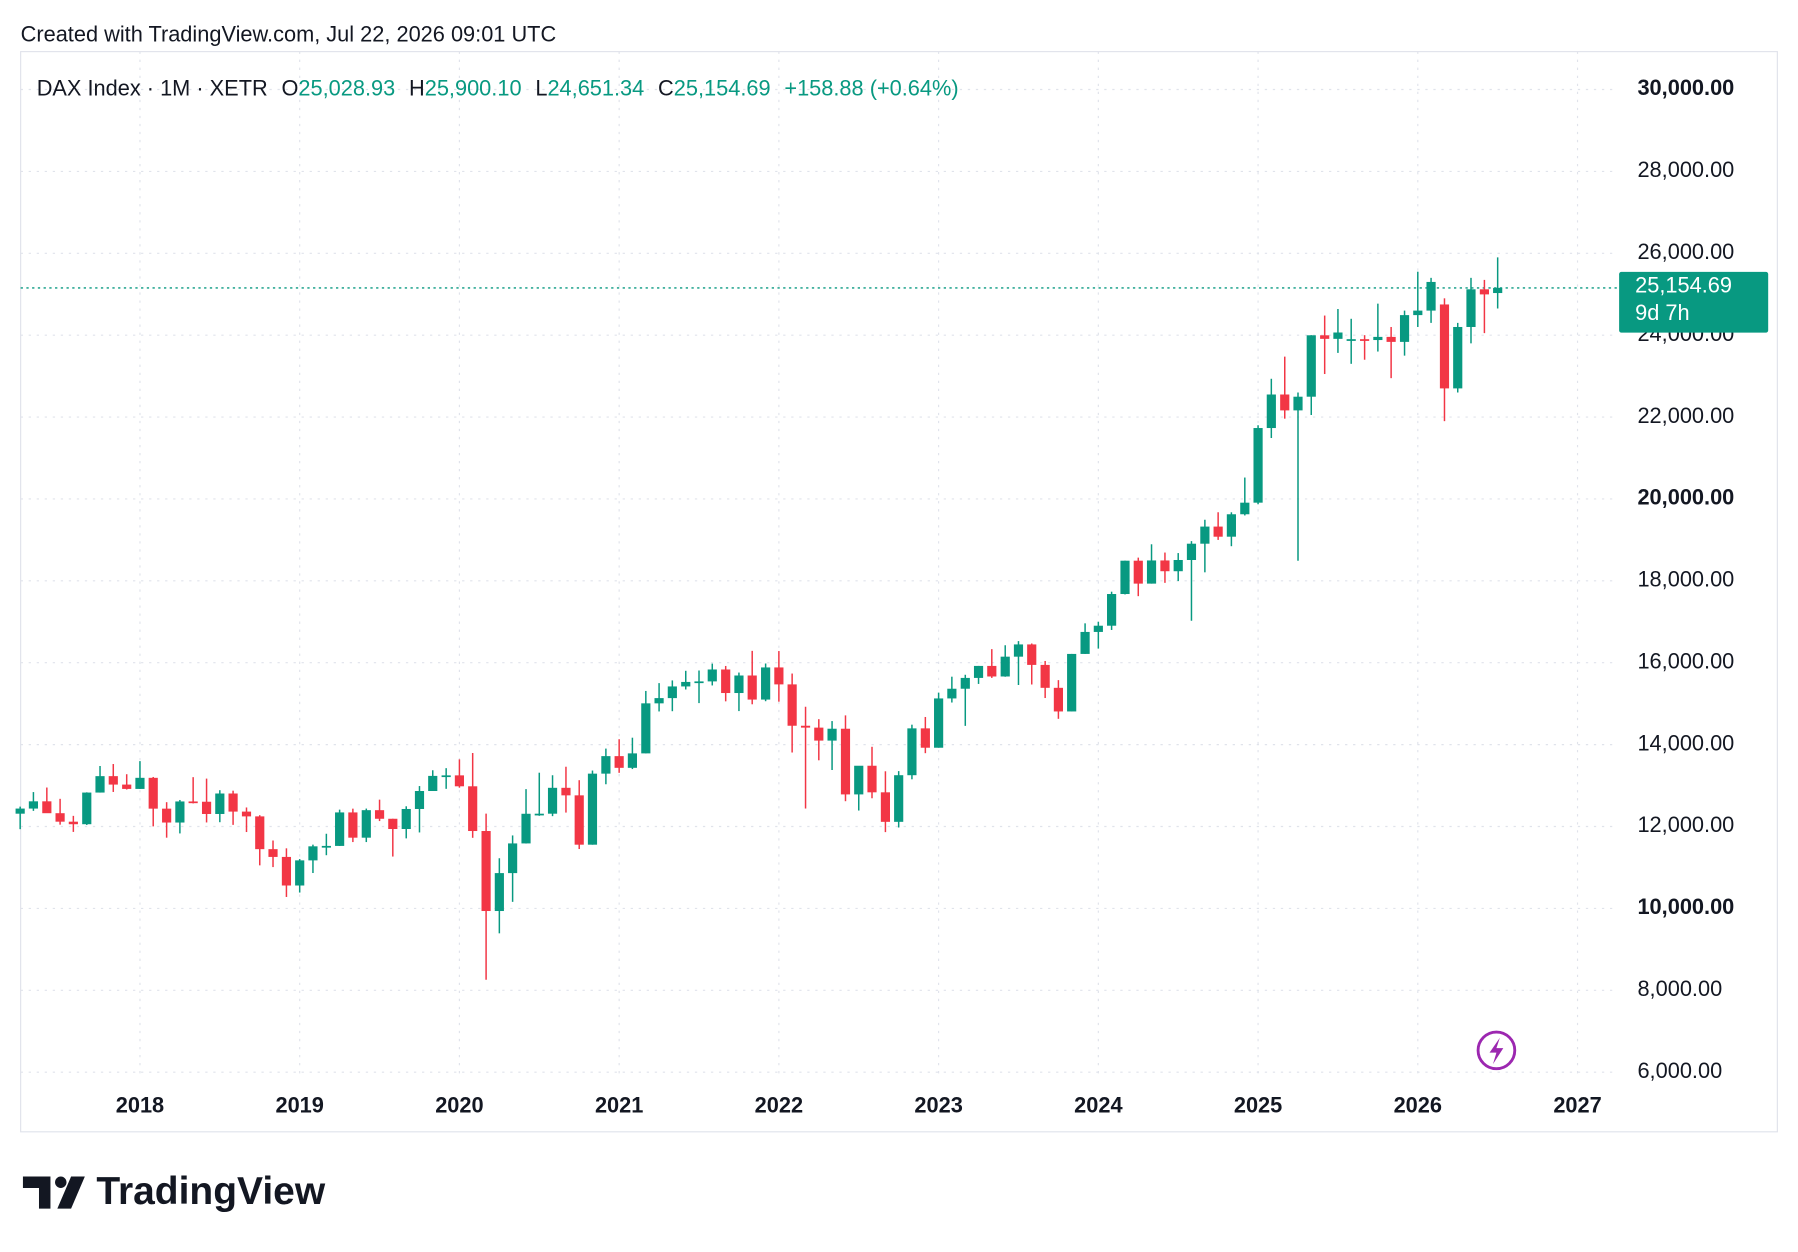 This screenshot has width=1798, height=1252. Describe the element at coordinates (473, 87) in the screenshot. I see `legend-value: 25,900.10` at that location.